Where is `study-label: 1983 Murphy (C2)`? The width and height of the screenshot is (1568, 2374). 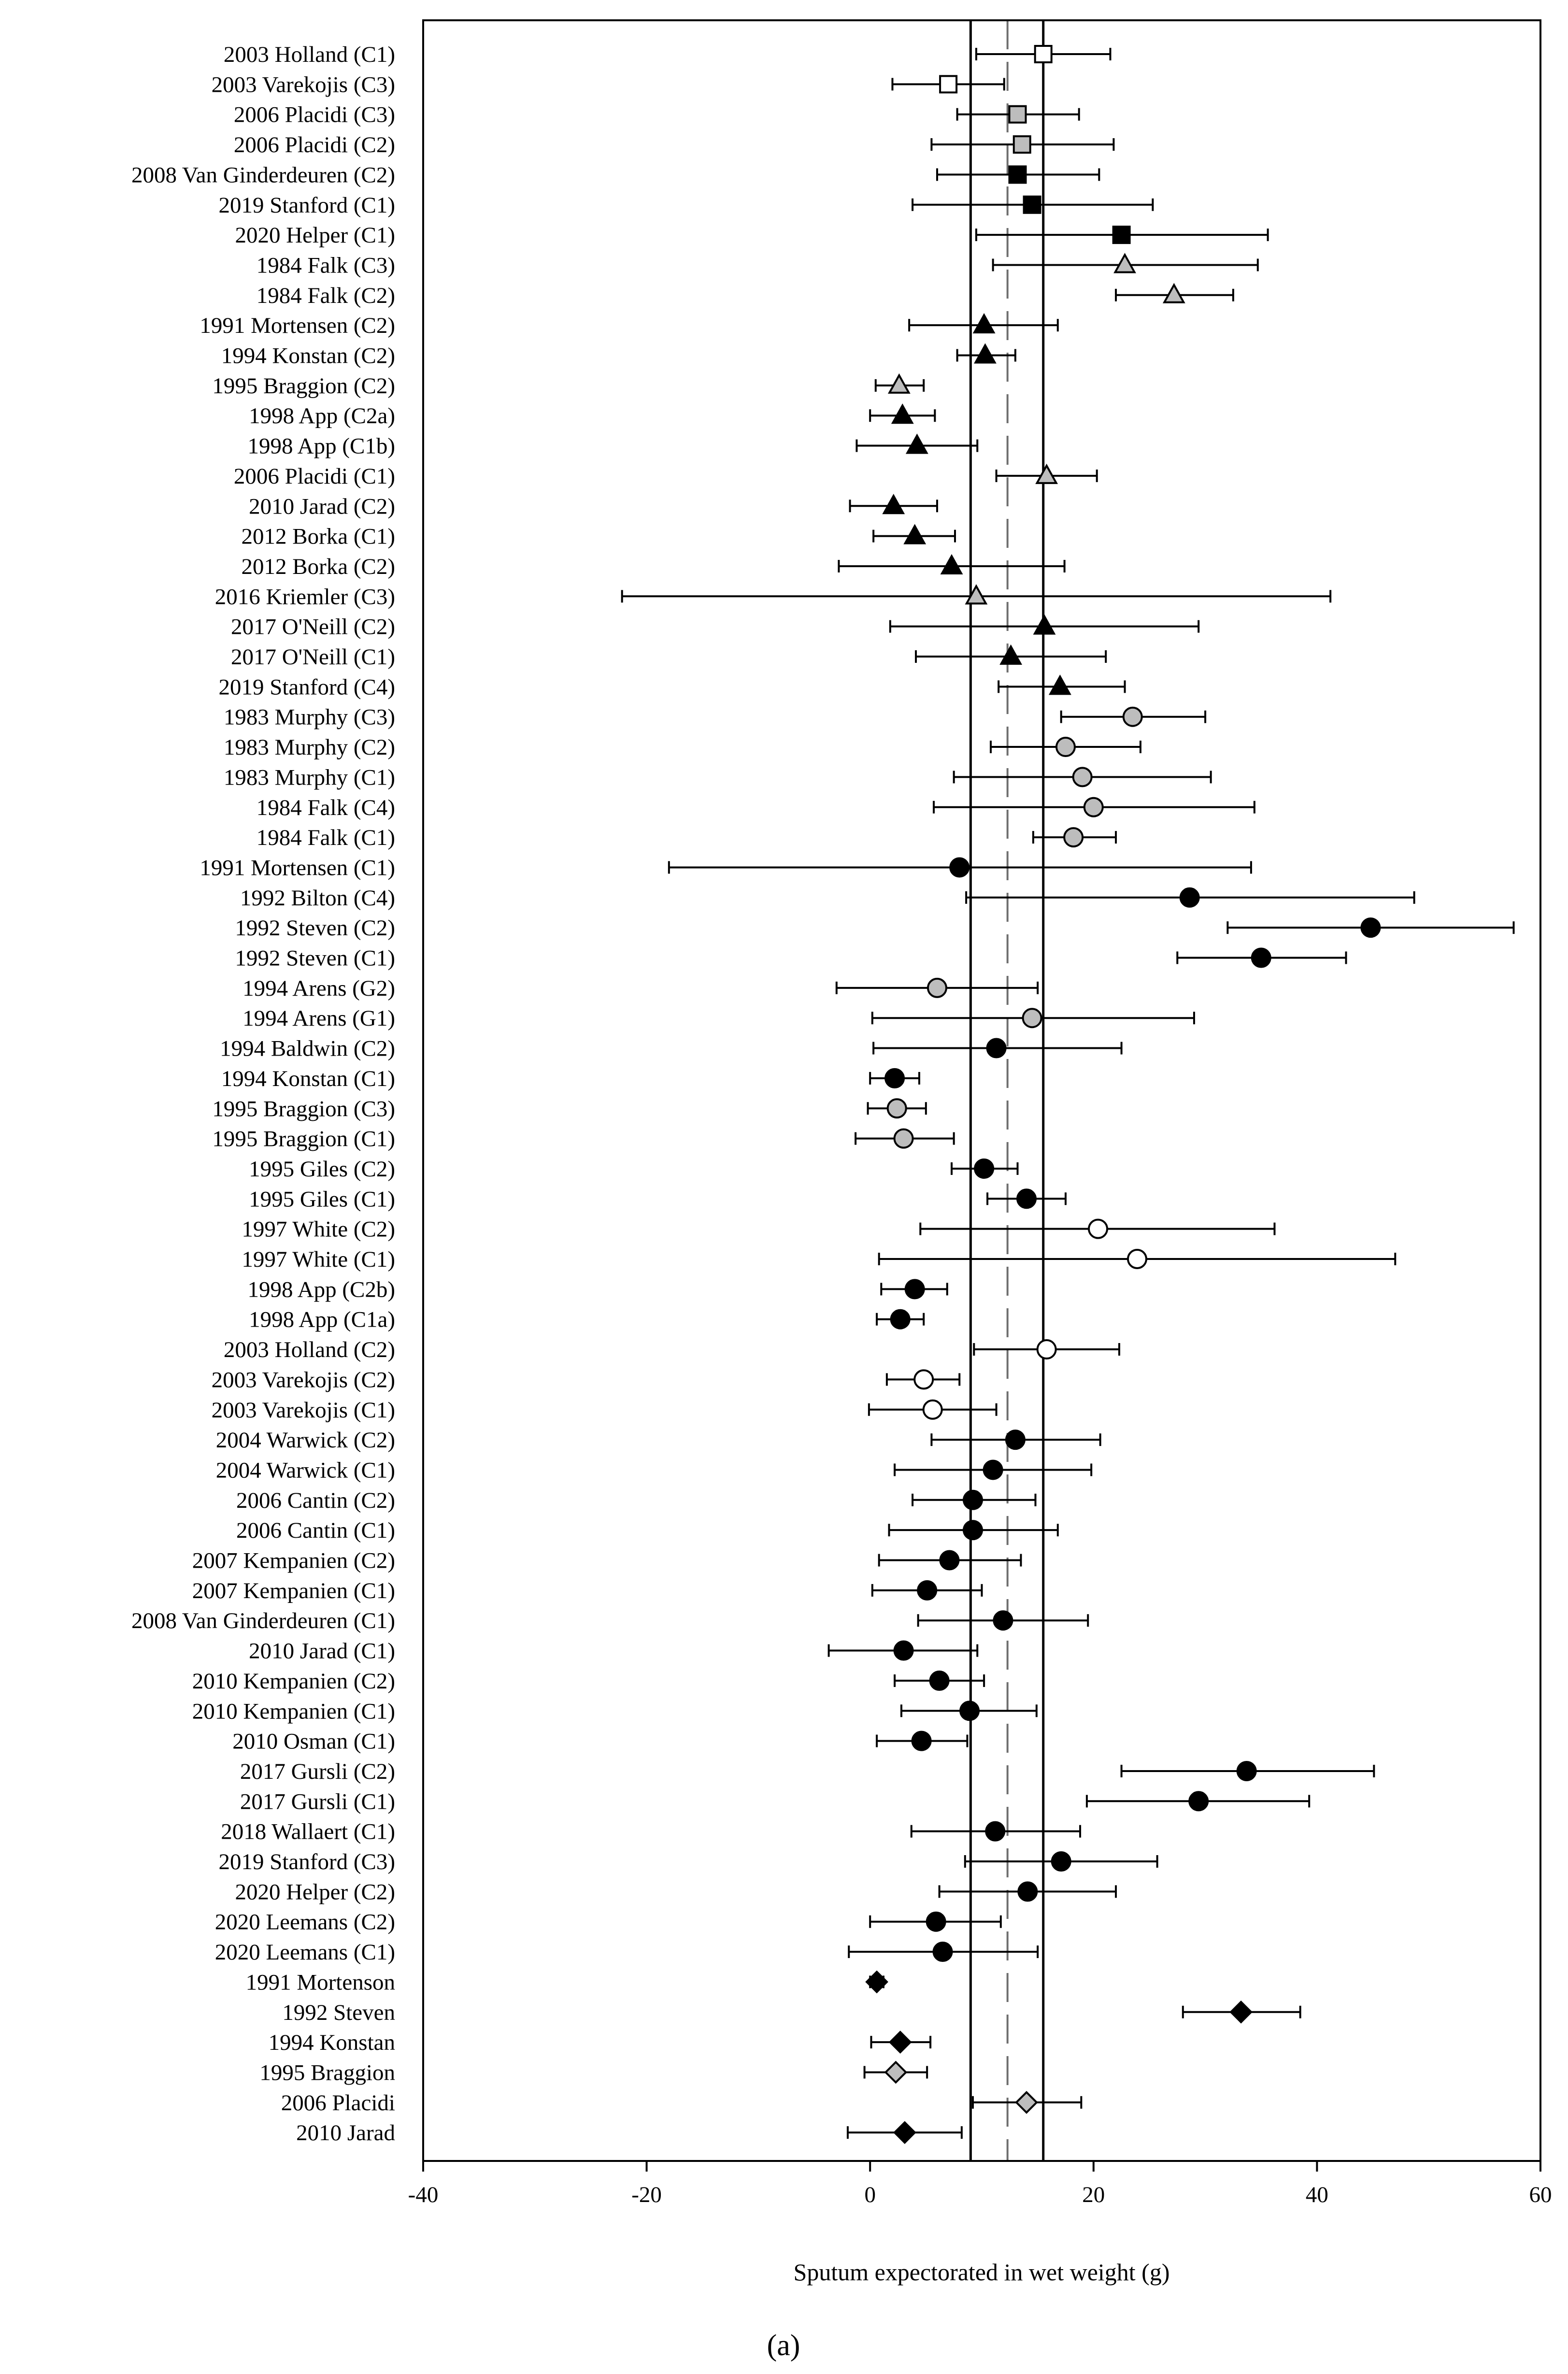
study-label: 1983 Murphy (C2) is located at coordinates (309, 747).